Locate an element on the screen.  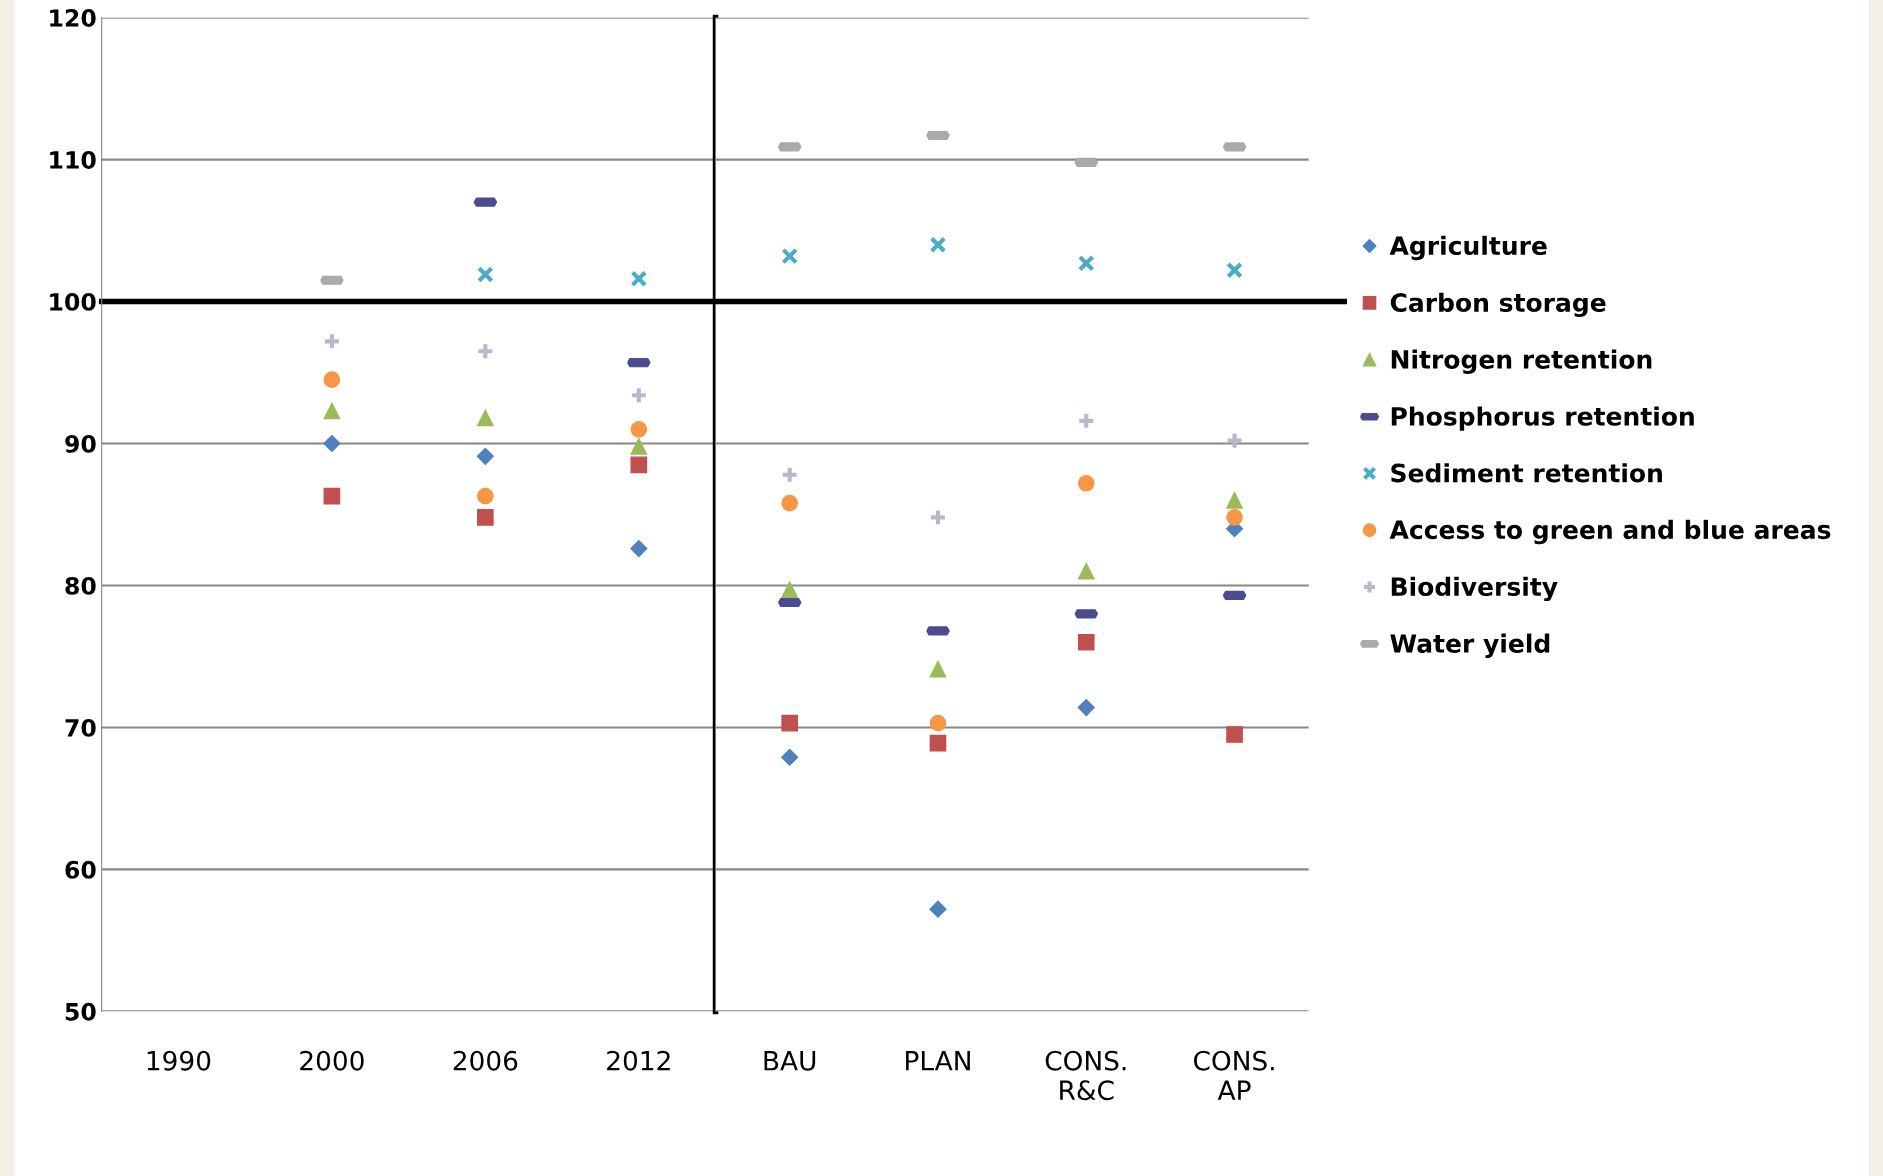
x-tick-label: 2012 is located at coordinates (638, 1060).